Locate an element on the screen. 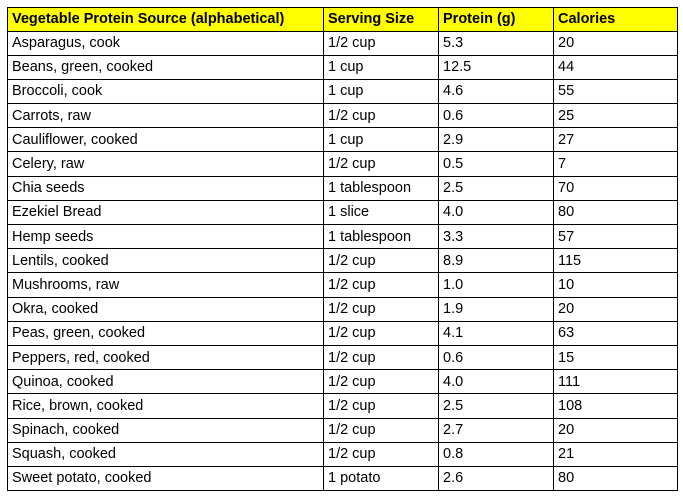 This screenshot has height=500, width=683. table-row: Cauliflower, cooked 1 cup 2.9 27 is located at coordinates (342, 140).